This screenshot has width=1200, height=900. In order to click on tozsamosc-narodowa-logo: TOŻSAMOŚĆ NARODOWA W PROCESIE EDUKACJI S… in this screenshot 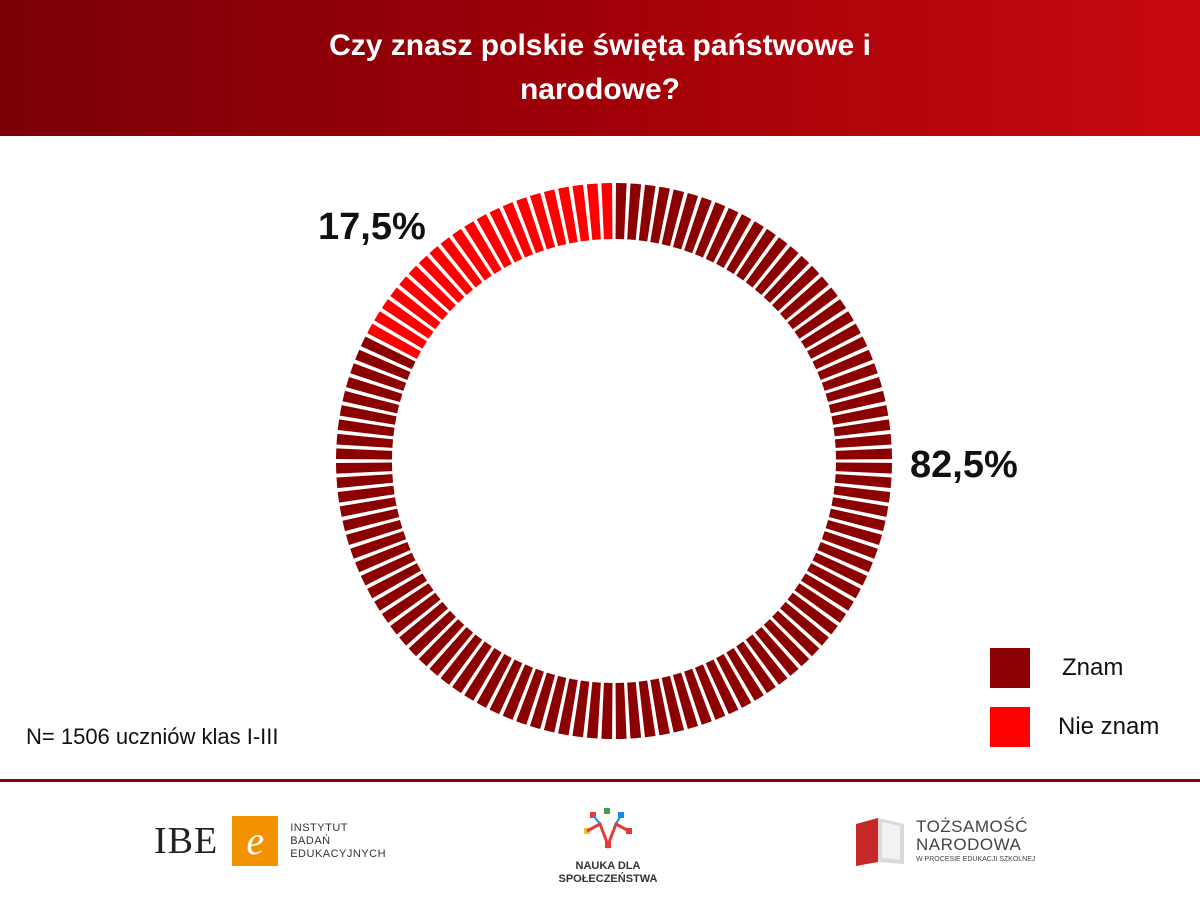, I will do `click(943, 840)`.